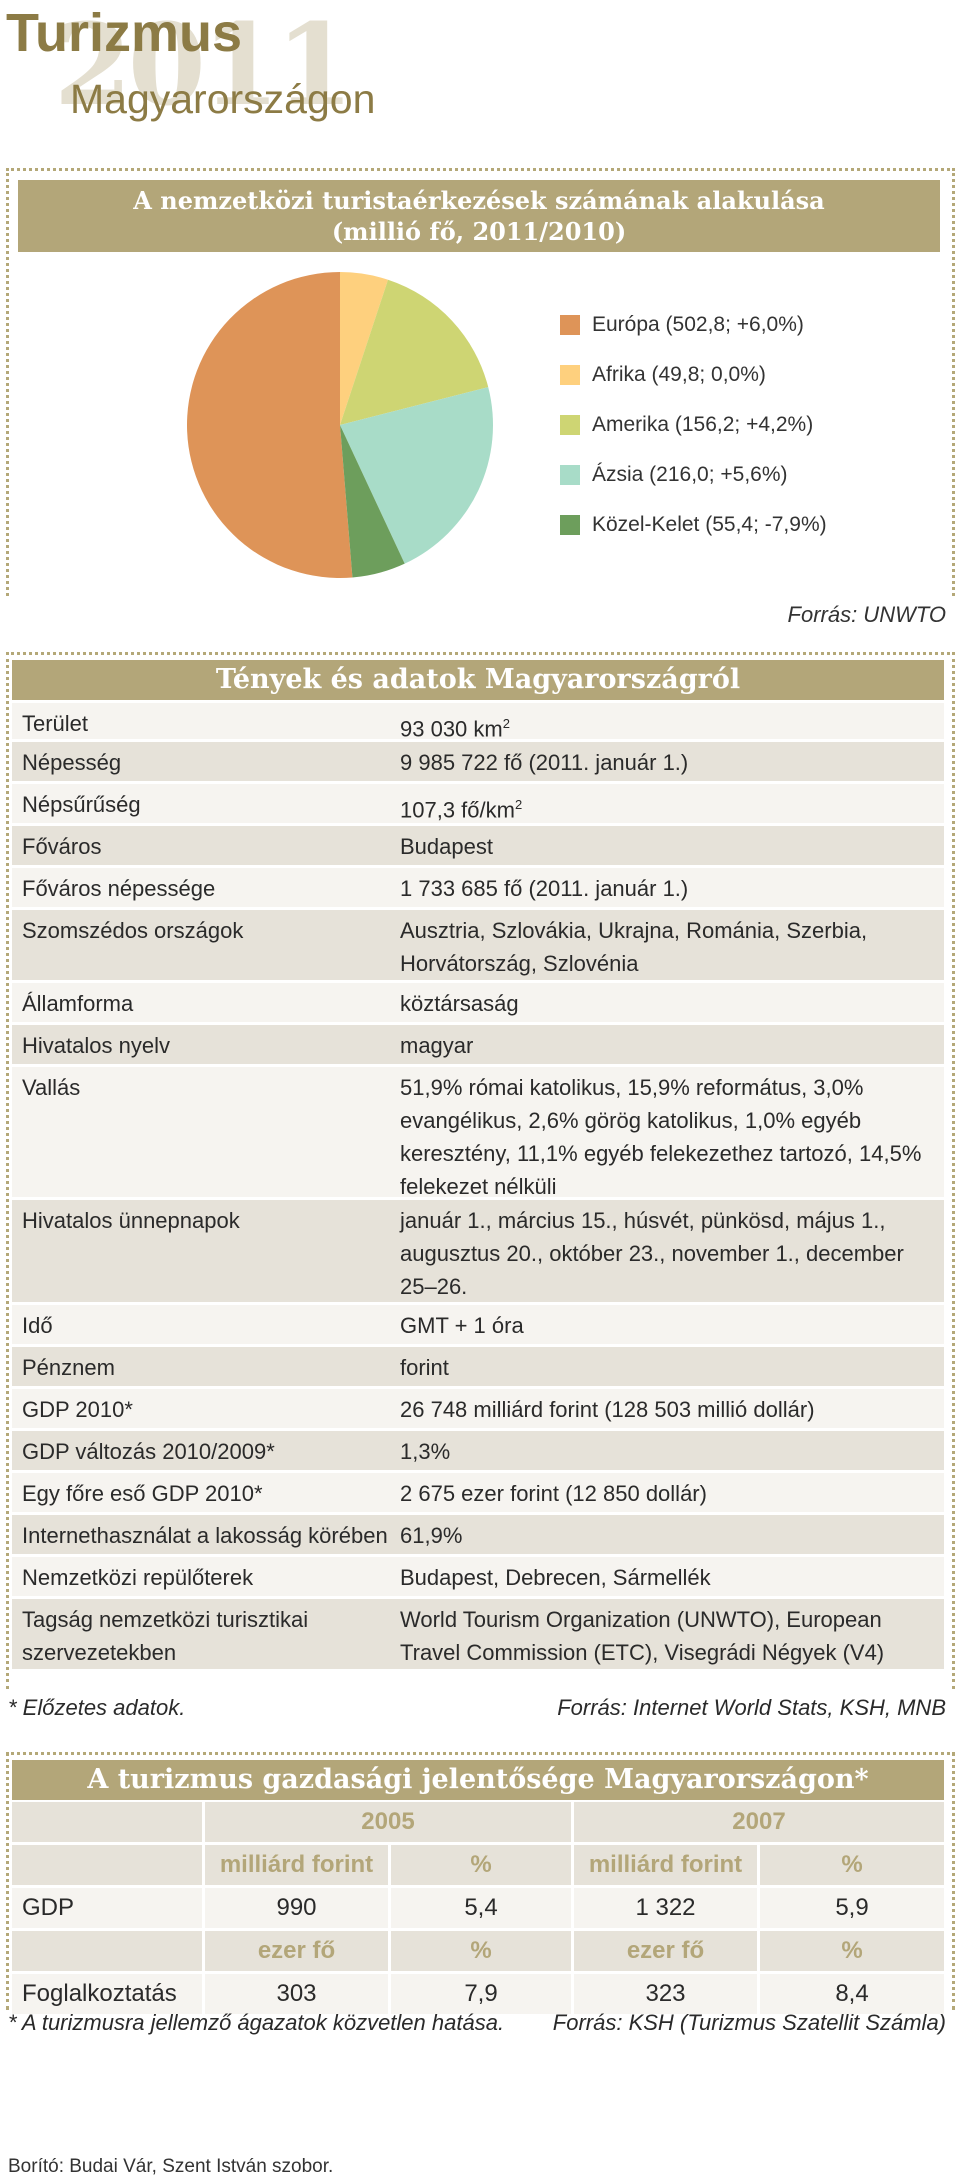 The height and width of the screenshot is (2179, 960). What do you see at coordinates (481, 1908) in the screenshot?
I see `gdp-value: 5,4` at bounding box center [481, 1908].